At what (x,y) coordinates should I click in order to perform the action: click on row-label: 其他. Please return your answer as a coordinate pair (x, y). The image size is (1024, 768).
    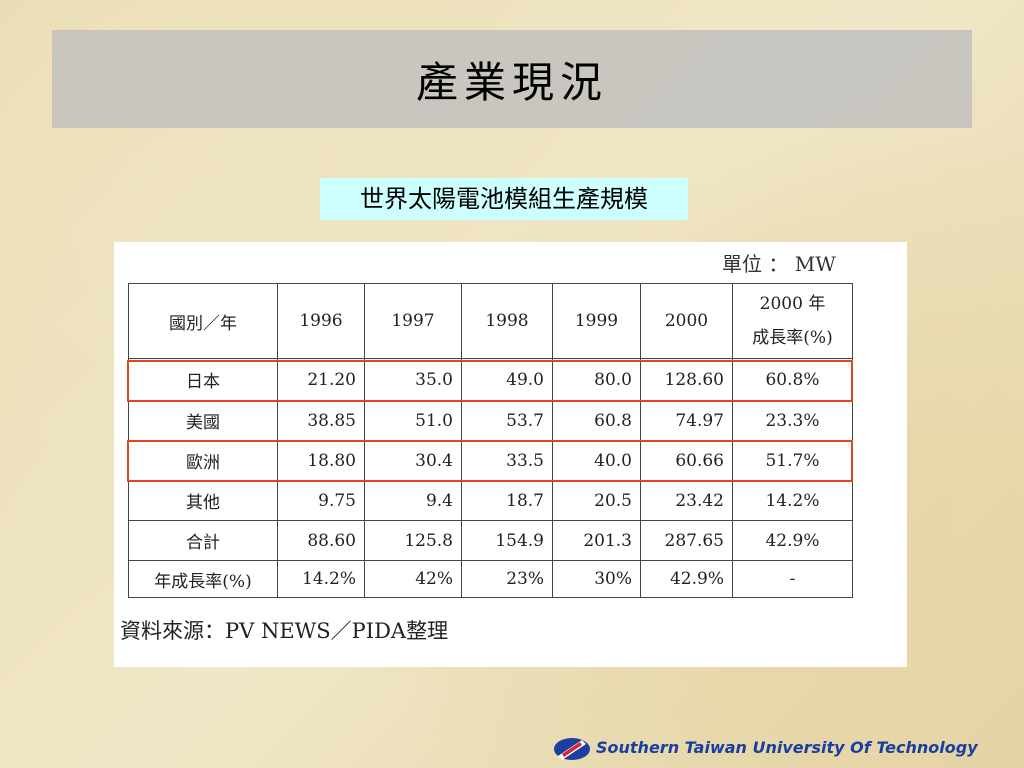
    Looking at the image, I should click on (203, 500).